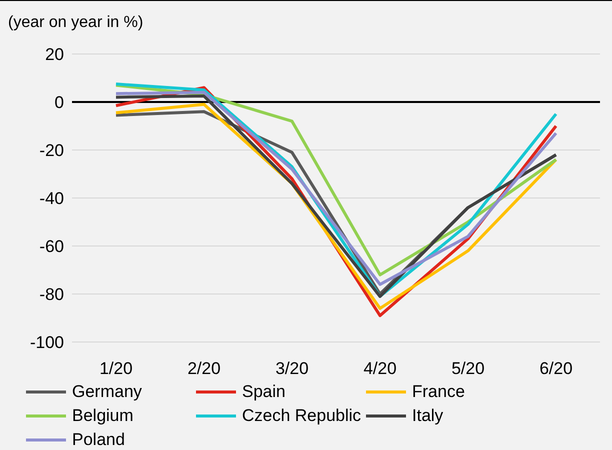 The width and height of the screenshot is (612, 450). What do you see at coordinates (103, 416) in the screenshot?
I see `legend-label: Belgium` at bounding box center [103, 416].